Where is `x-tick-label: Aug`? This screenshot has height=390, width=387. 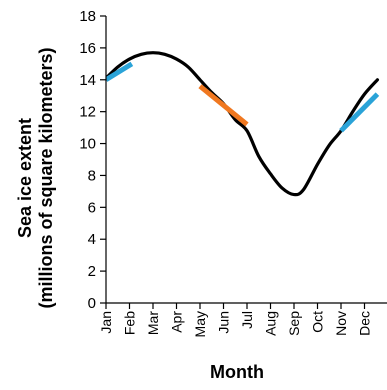 x-tick-label: Aug is located at coordinates (271, 323).